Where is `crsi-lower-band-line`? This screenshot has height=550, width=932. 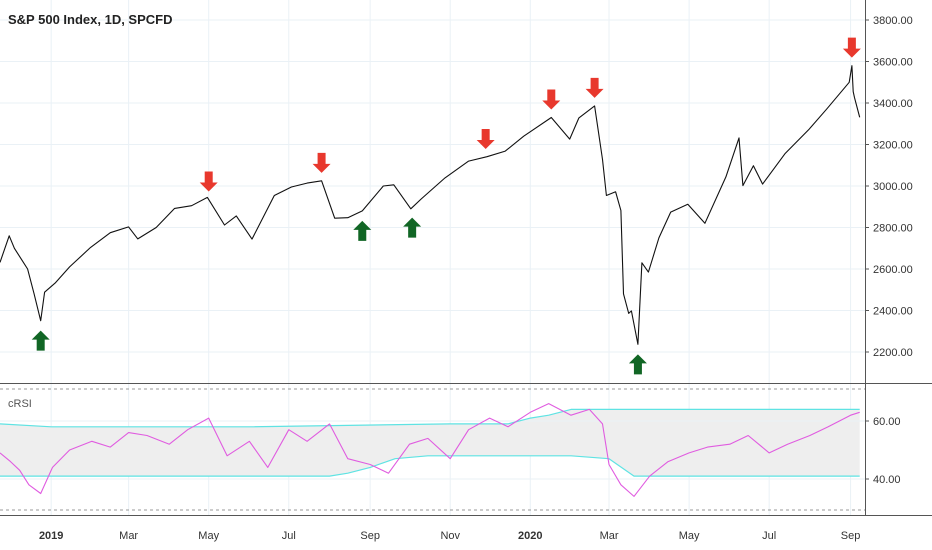 crsi-lower-band-line is located at coordinates (430, 466).